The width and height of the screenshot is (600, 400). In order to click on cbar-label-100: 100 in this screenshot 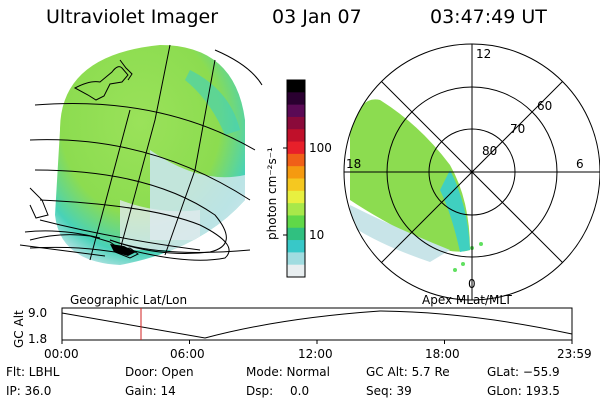, I will do `click(320, 148)`.